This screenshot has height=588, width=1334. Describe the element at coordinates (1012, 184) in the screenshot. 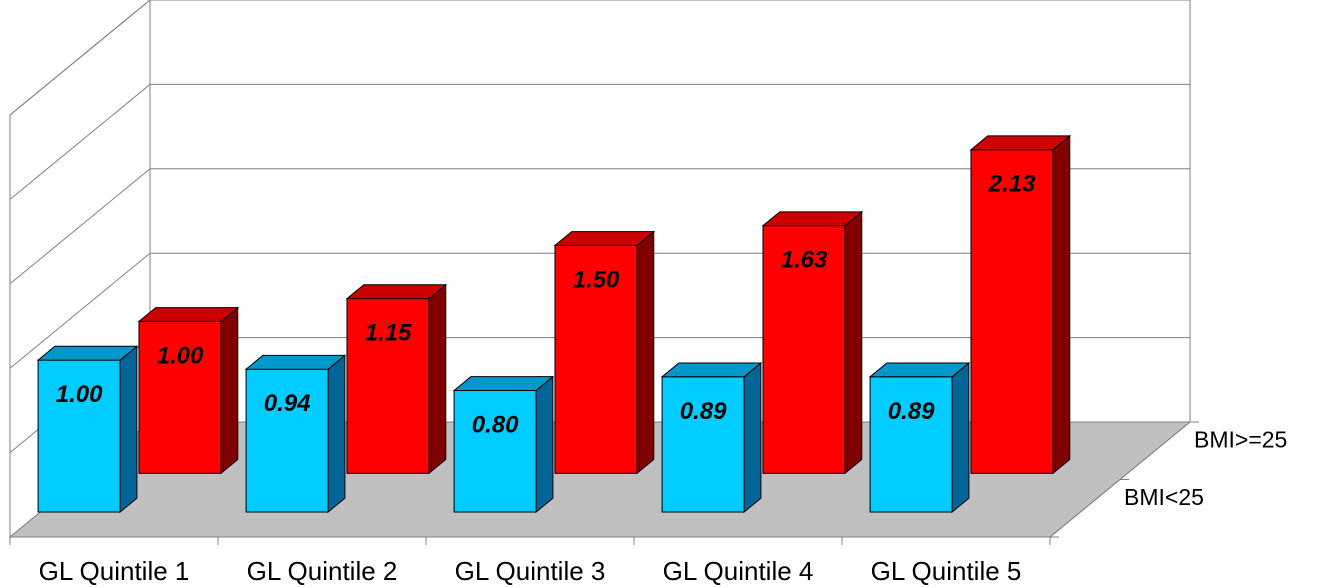

I see `data-label: 2.13` at that location.